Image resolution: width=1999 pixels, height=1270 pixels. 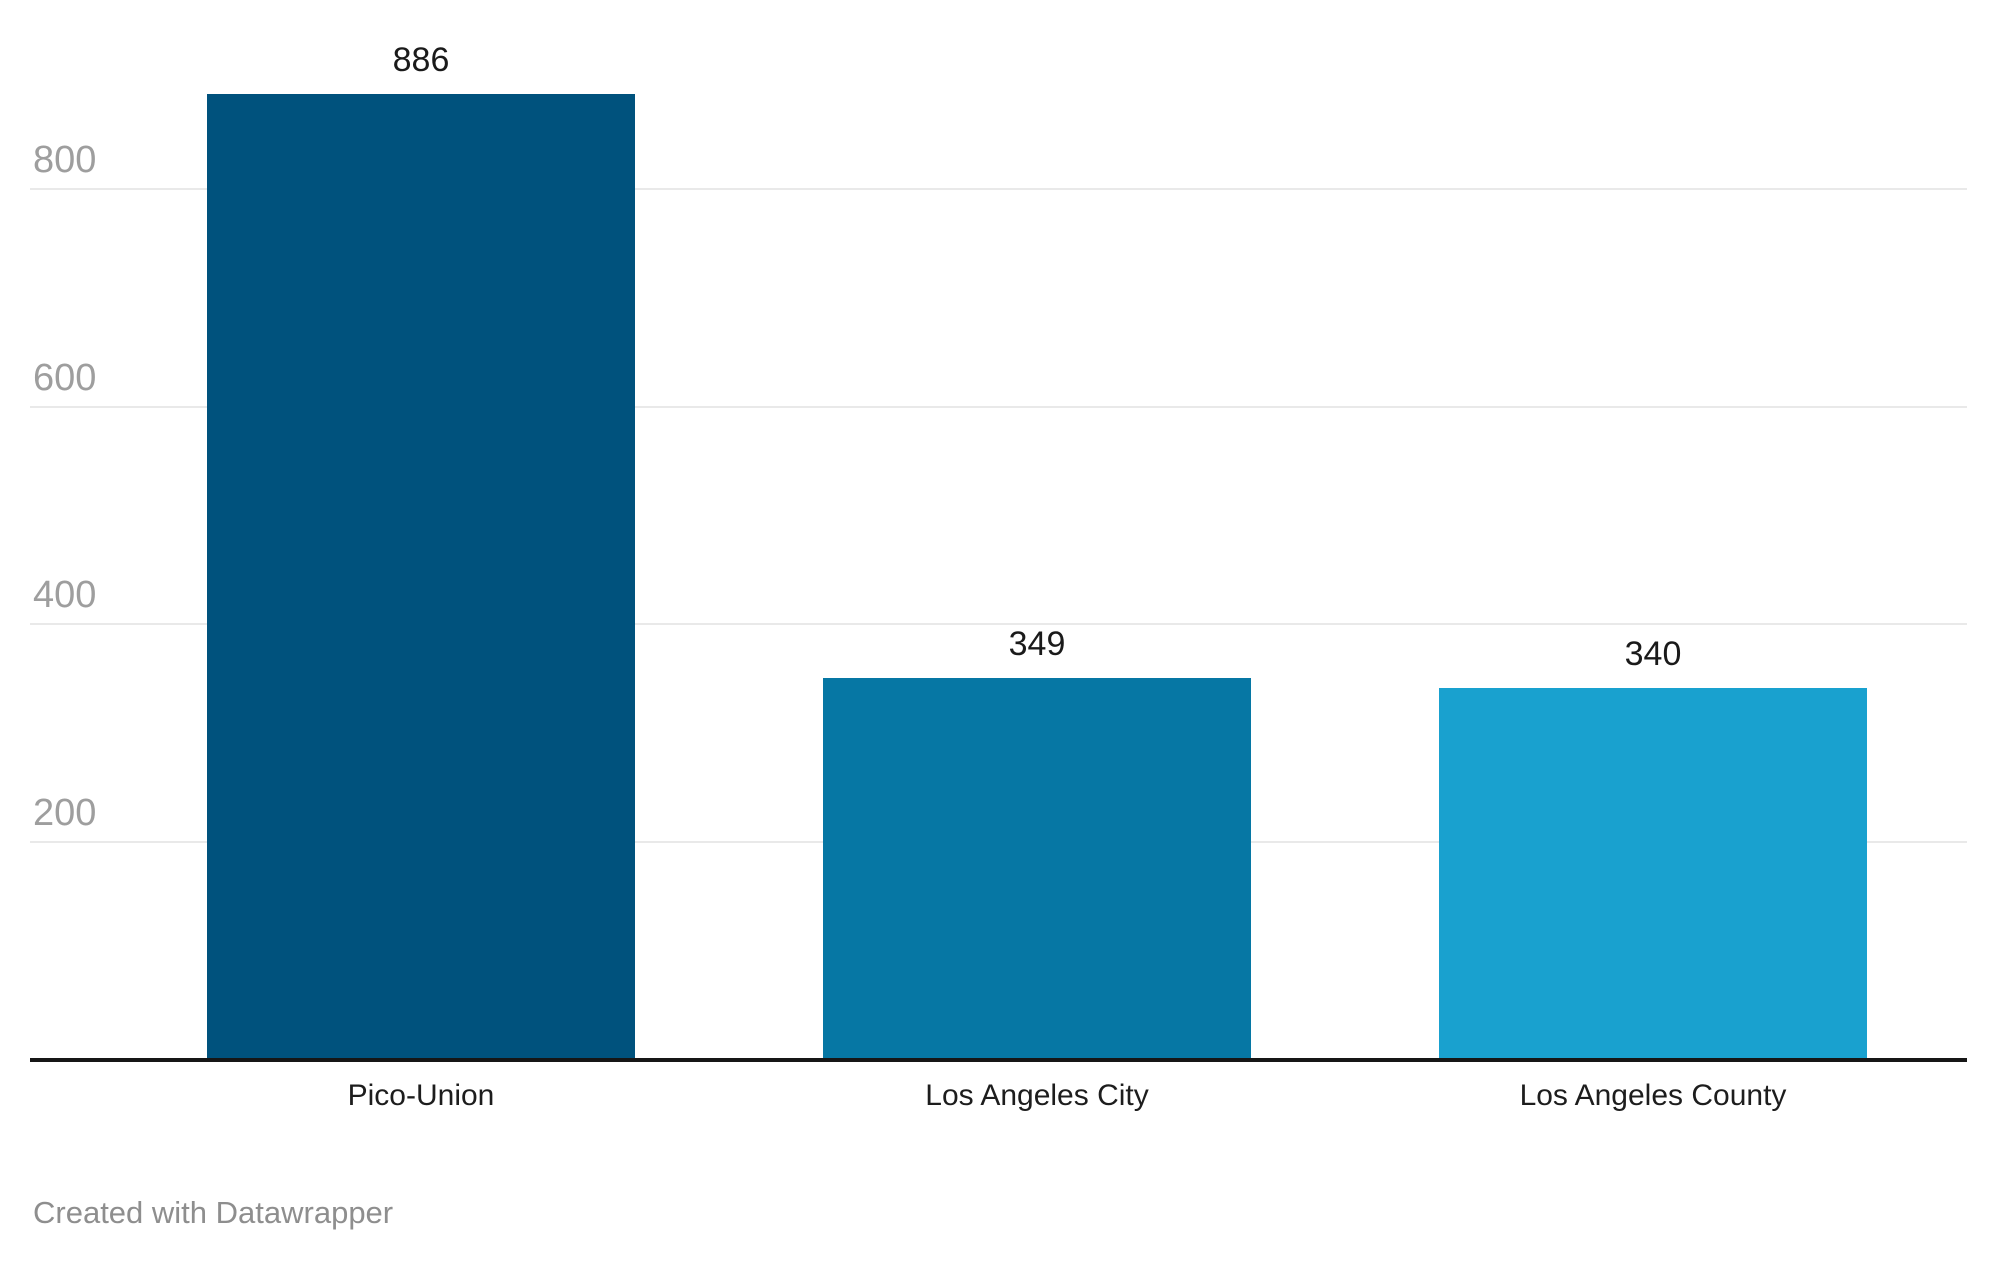 I want to click on value-label-pico-union: 886, so click(x=421, y=60).